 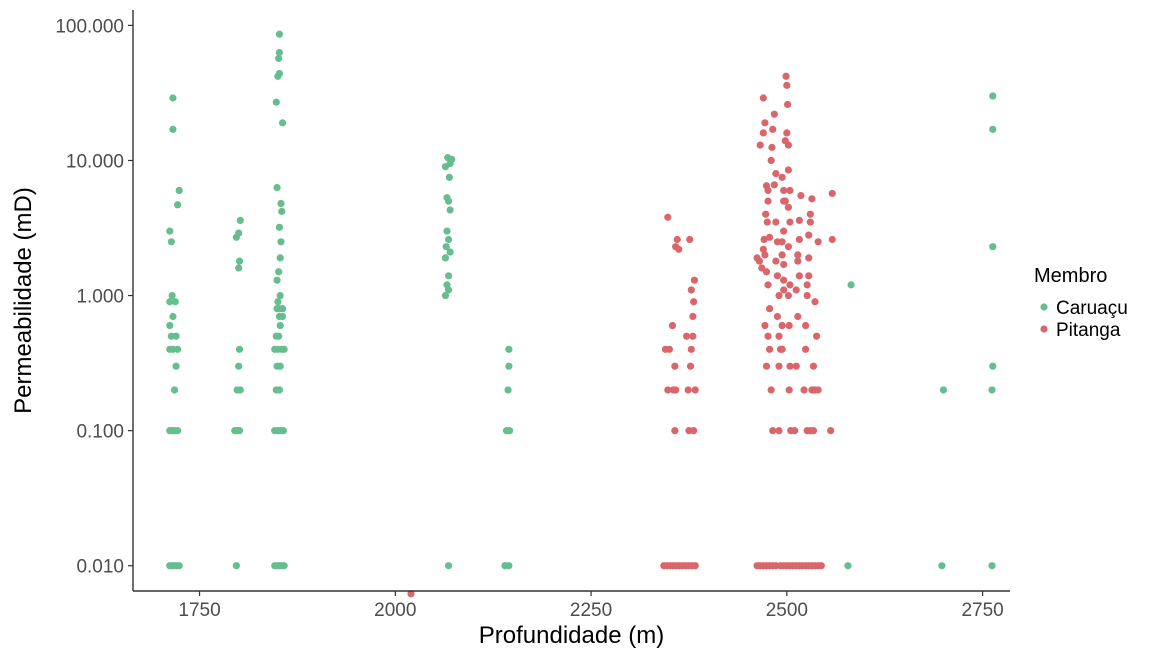 What do you see at coordinates (395, 610) in the screenshot?
I see `x-tick-label: 2000` at bounding box center [395, 610].